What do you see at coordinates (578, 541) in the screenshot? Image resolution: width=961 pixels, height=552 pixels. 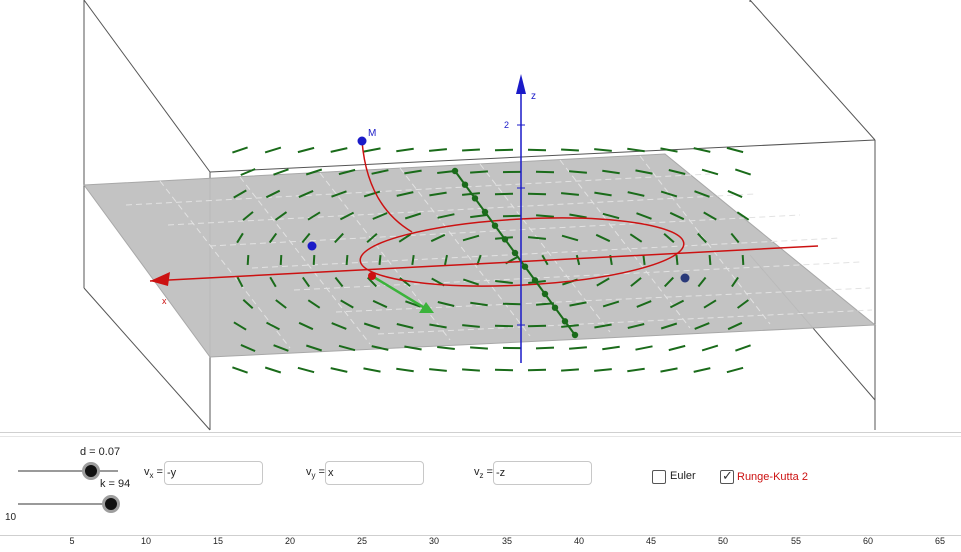 I see `number-axis-tick: 40` at bounding box center [578, 541].